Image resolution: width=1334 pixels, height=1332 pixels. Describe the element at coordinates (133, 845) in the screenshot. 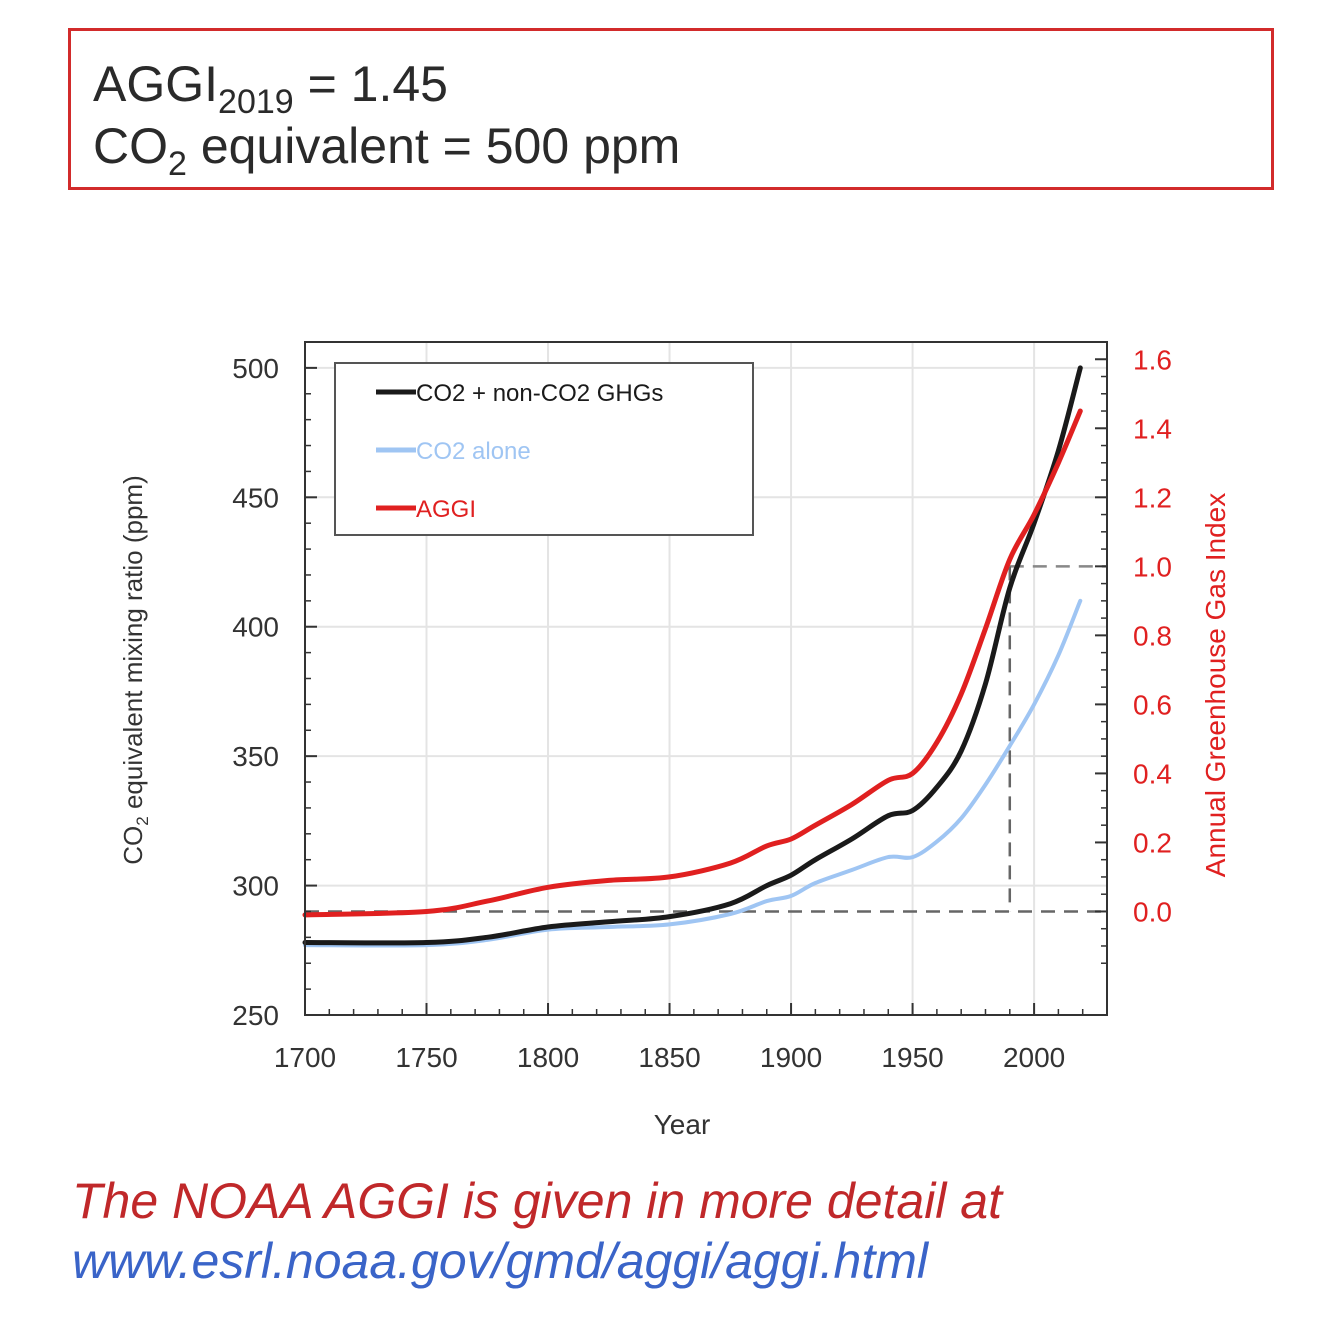

I see `y-axis-left-label-prefix: CO` at that location.